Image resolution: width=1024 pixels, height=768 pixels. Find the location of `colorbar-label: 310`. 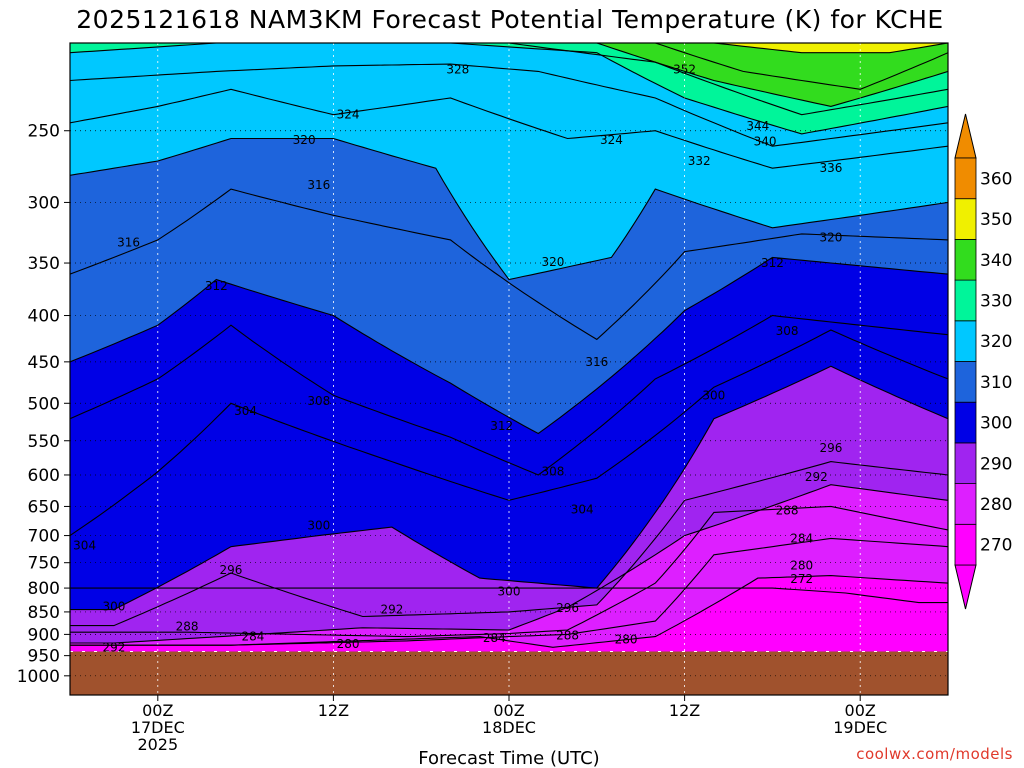

colorbar-label: 310 is located at coordinates (996, 383).